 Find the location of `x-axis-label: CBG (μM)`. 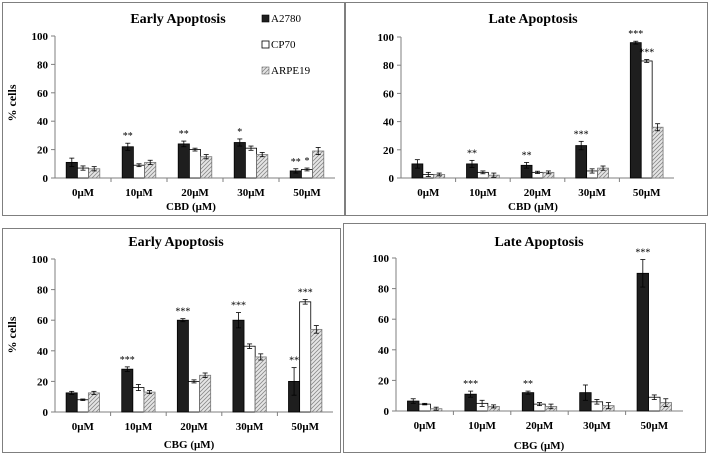

x-axis-label: CBG (μM) is located at coordinates (539, 446).